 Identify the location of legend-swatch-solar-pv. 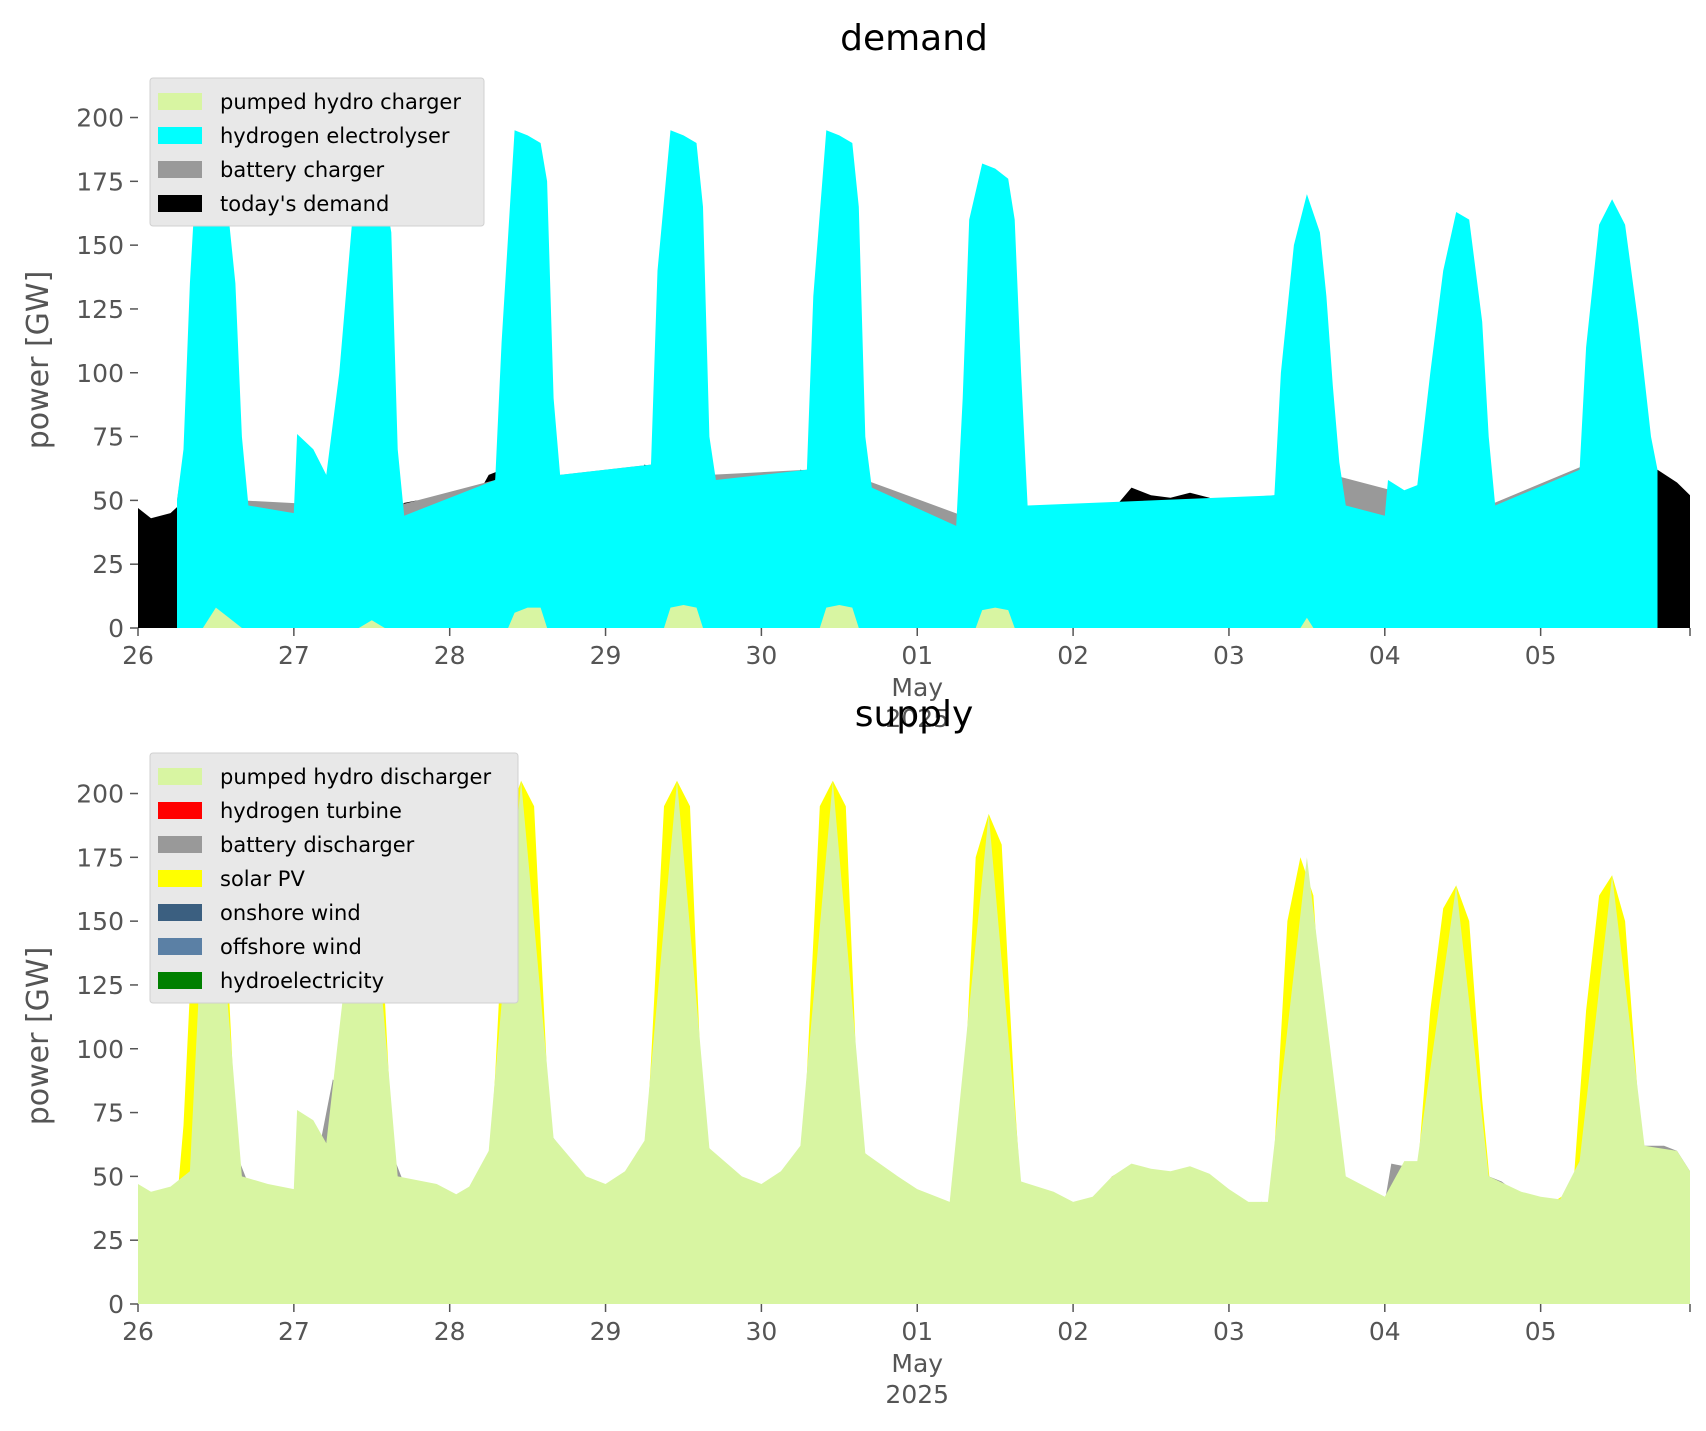
(180, 878).